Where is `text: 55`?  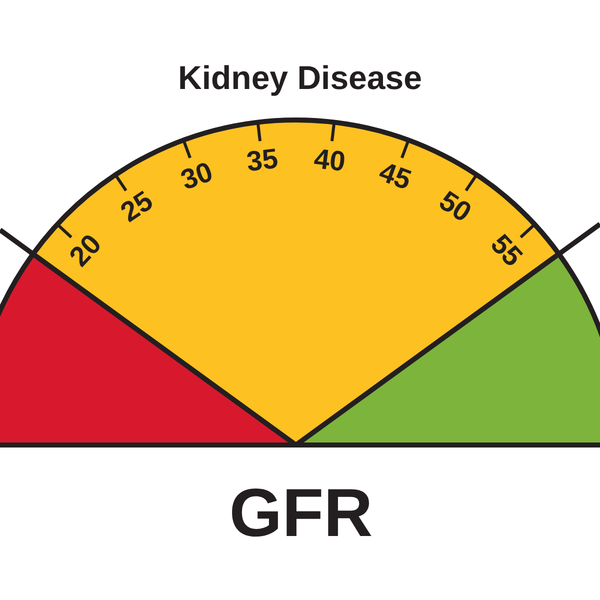
text: 55 is located at coordinates (506, 250).